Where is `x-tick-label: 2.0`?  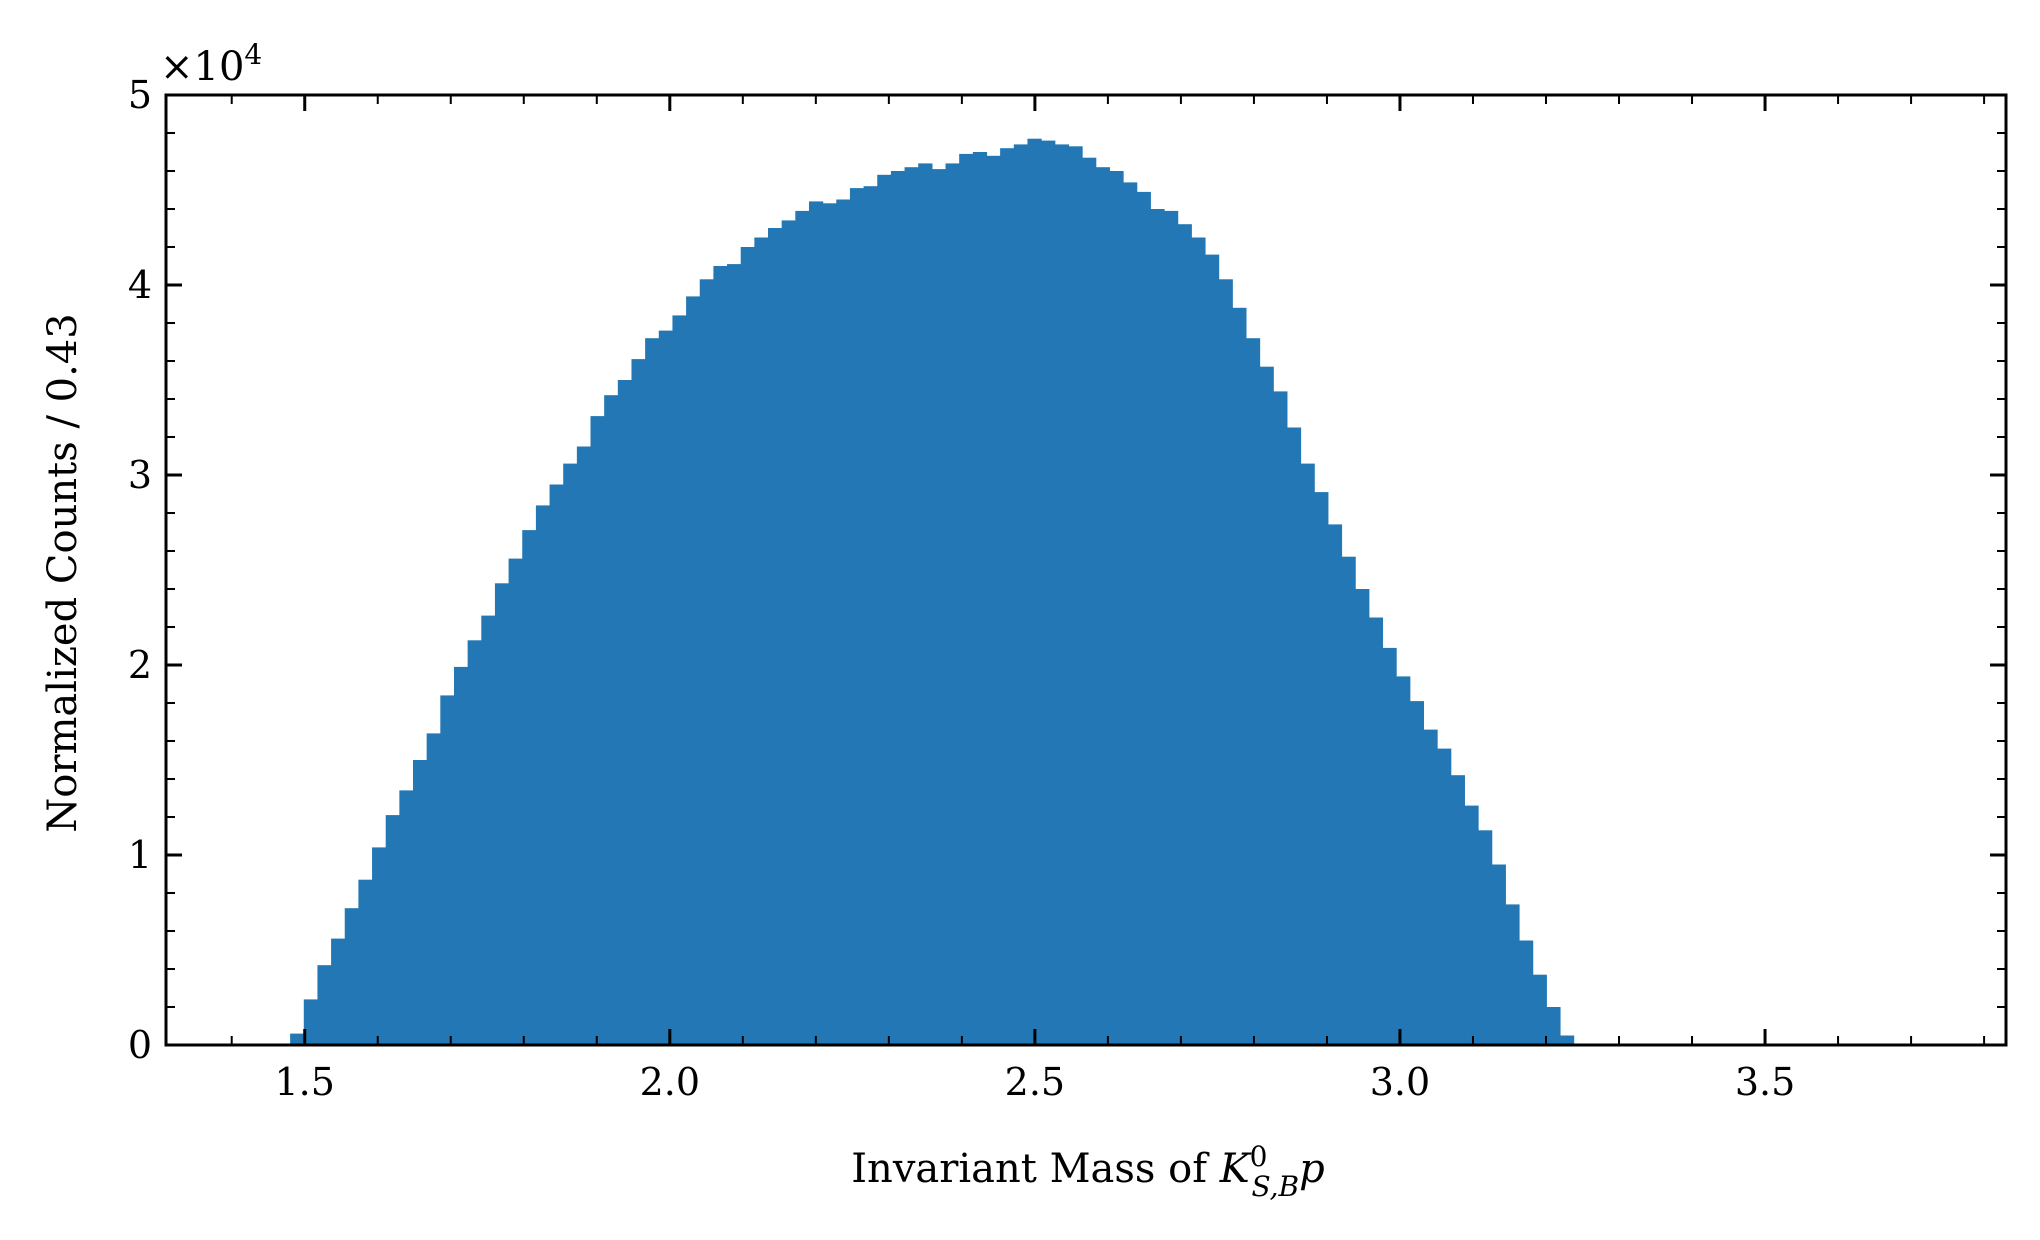
x-tick-label: 2.0 is located at coordinates (670, 1082).